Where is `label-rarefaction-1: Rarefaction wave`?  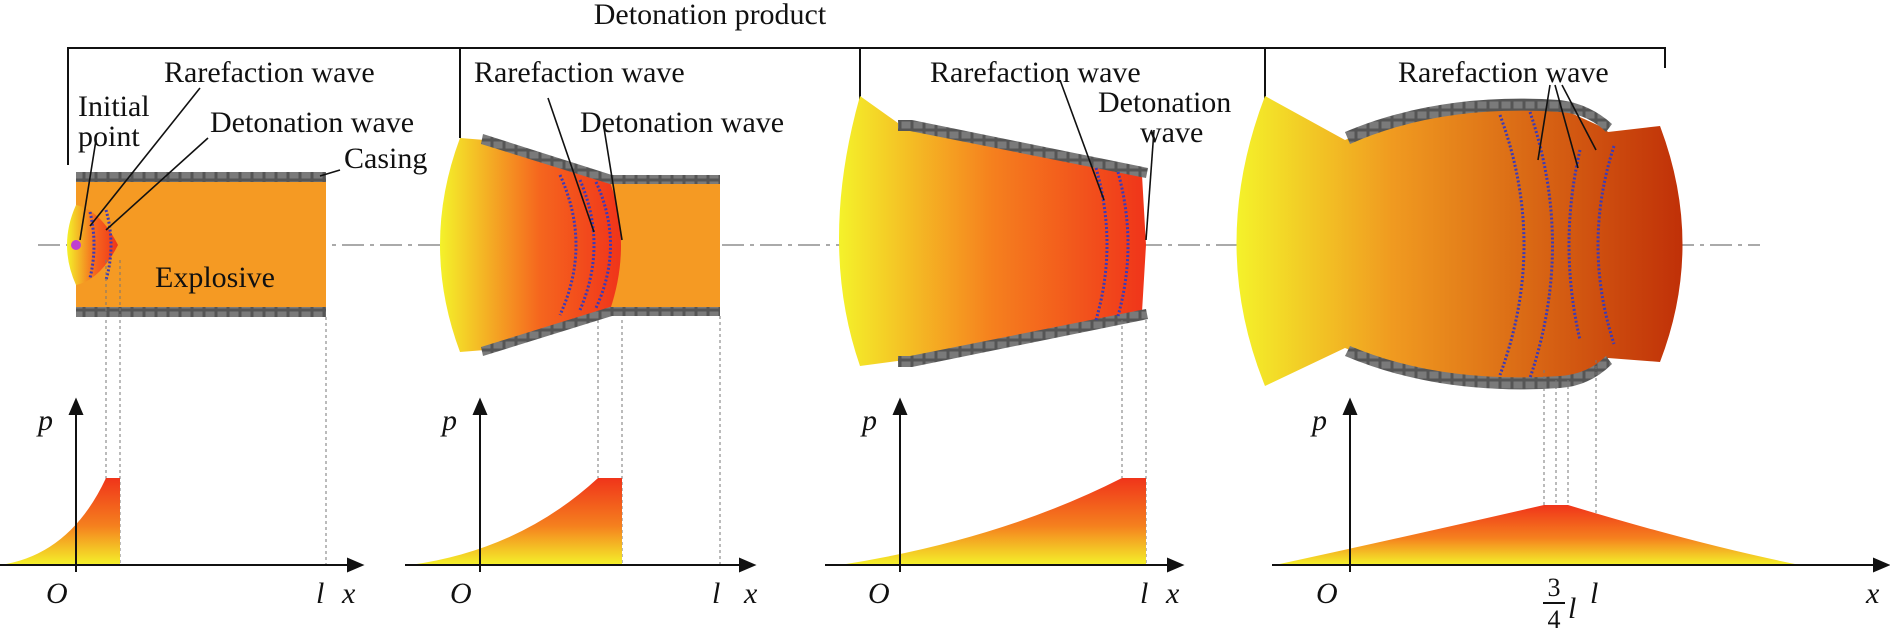 label-rarefaction-1: Rarefaction wave is located at coordinates (269, 72).